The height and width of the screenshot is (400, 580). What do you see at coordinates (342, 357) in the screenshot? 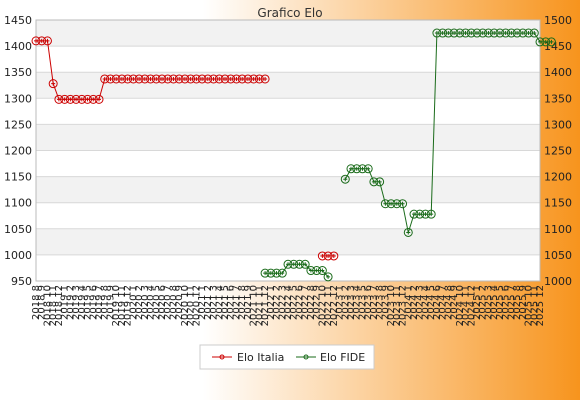
I see `legend-fide-label: Elo FIDE` at bounding box center [342, 357].